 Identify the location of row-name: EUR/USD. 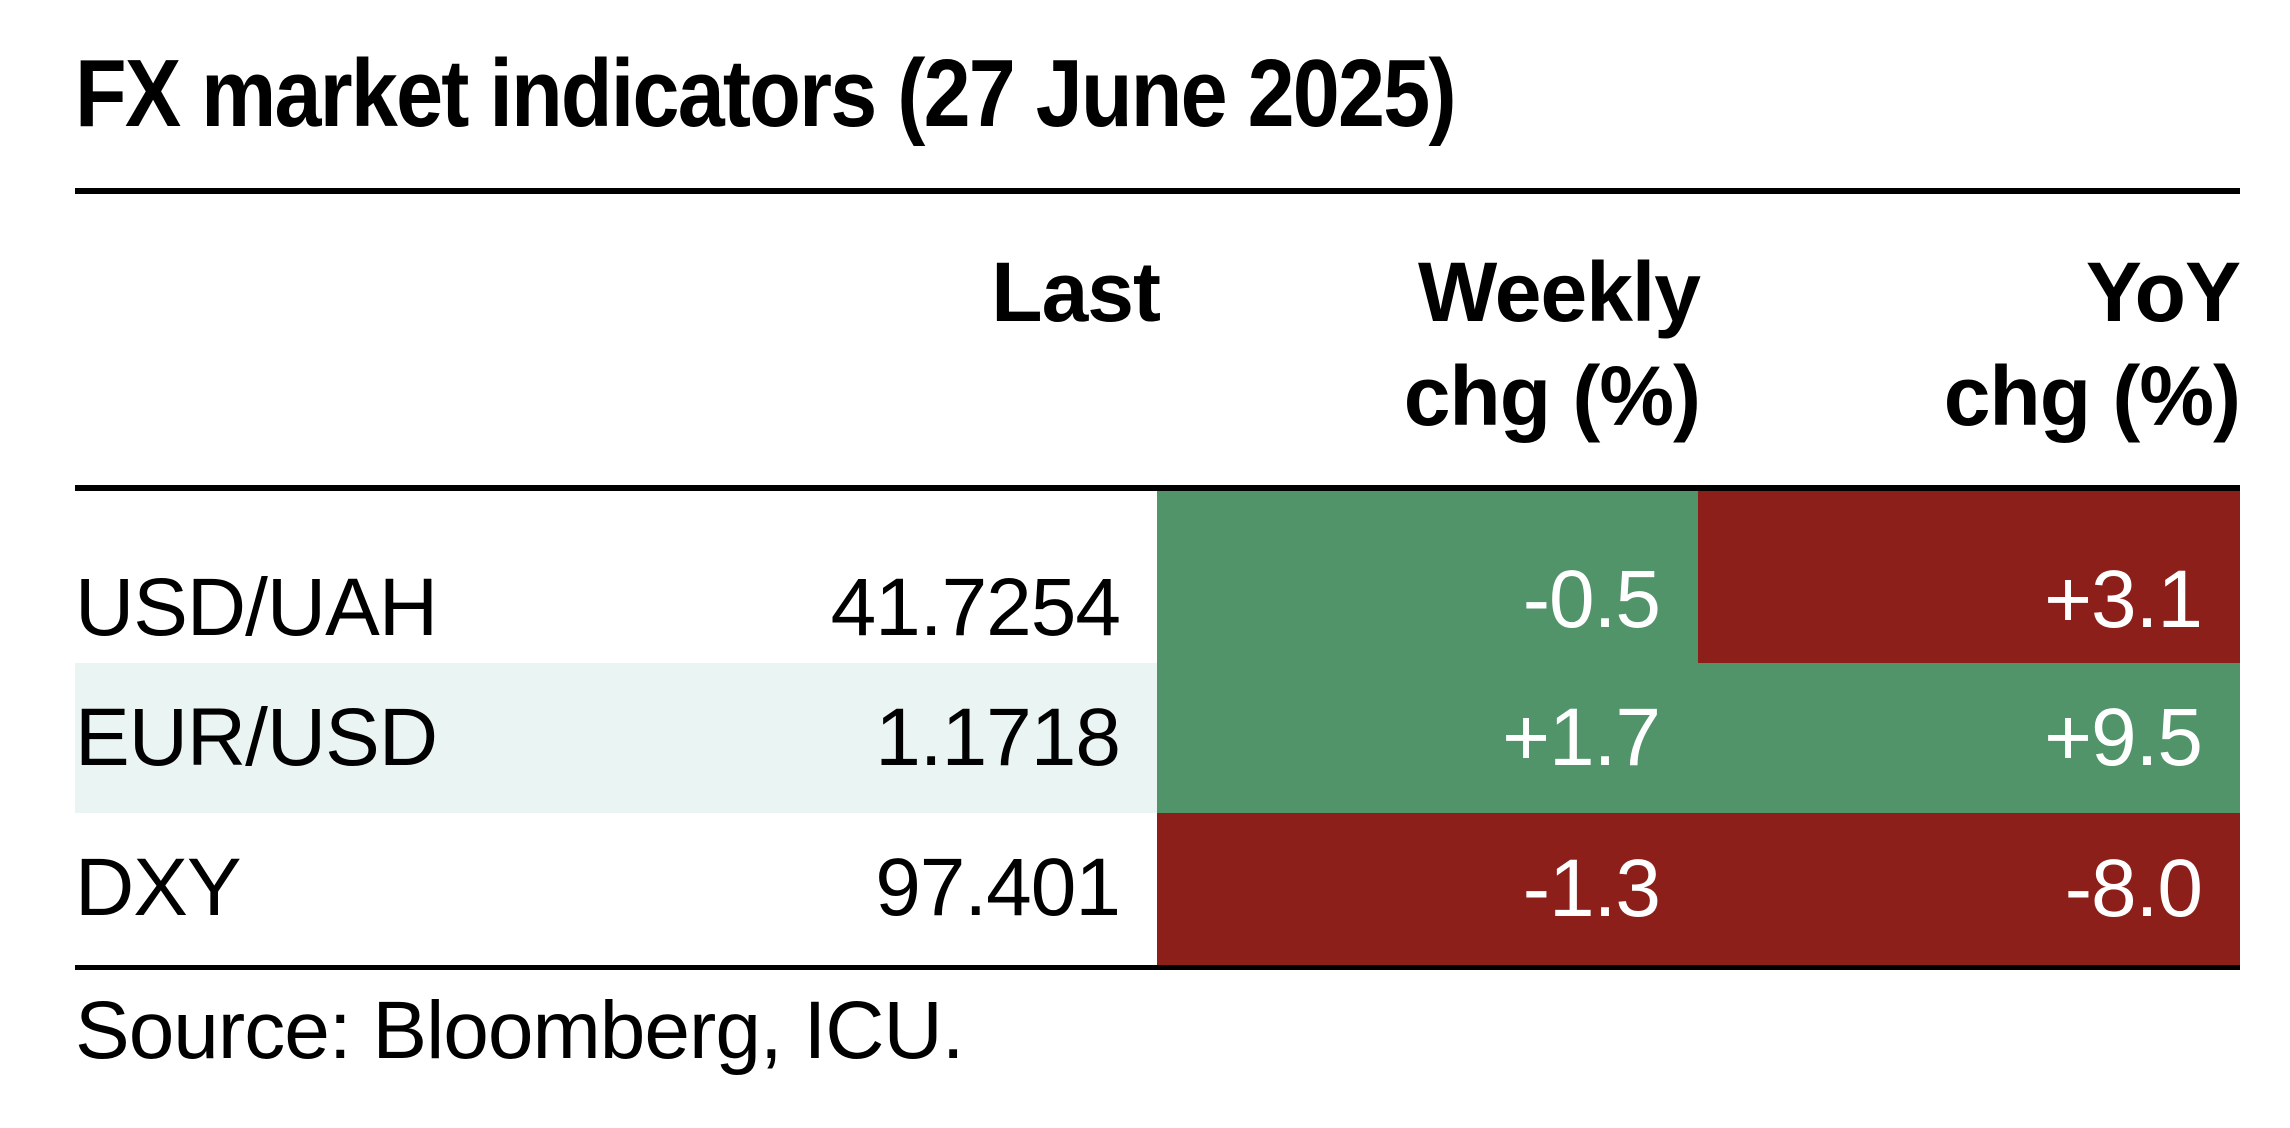
(256, 737).